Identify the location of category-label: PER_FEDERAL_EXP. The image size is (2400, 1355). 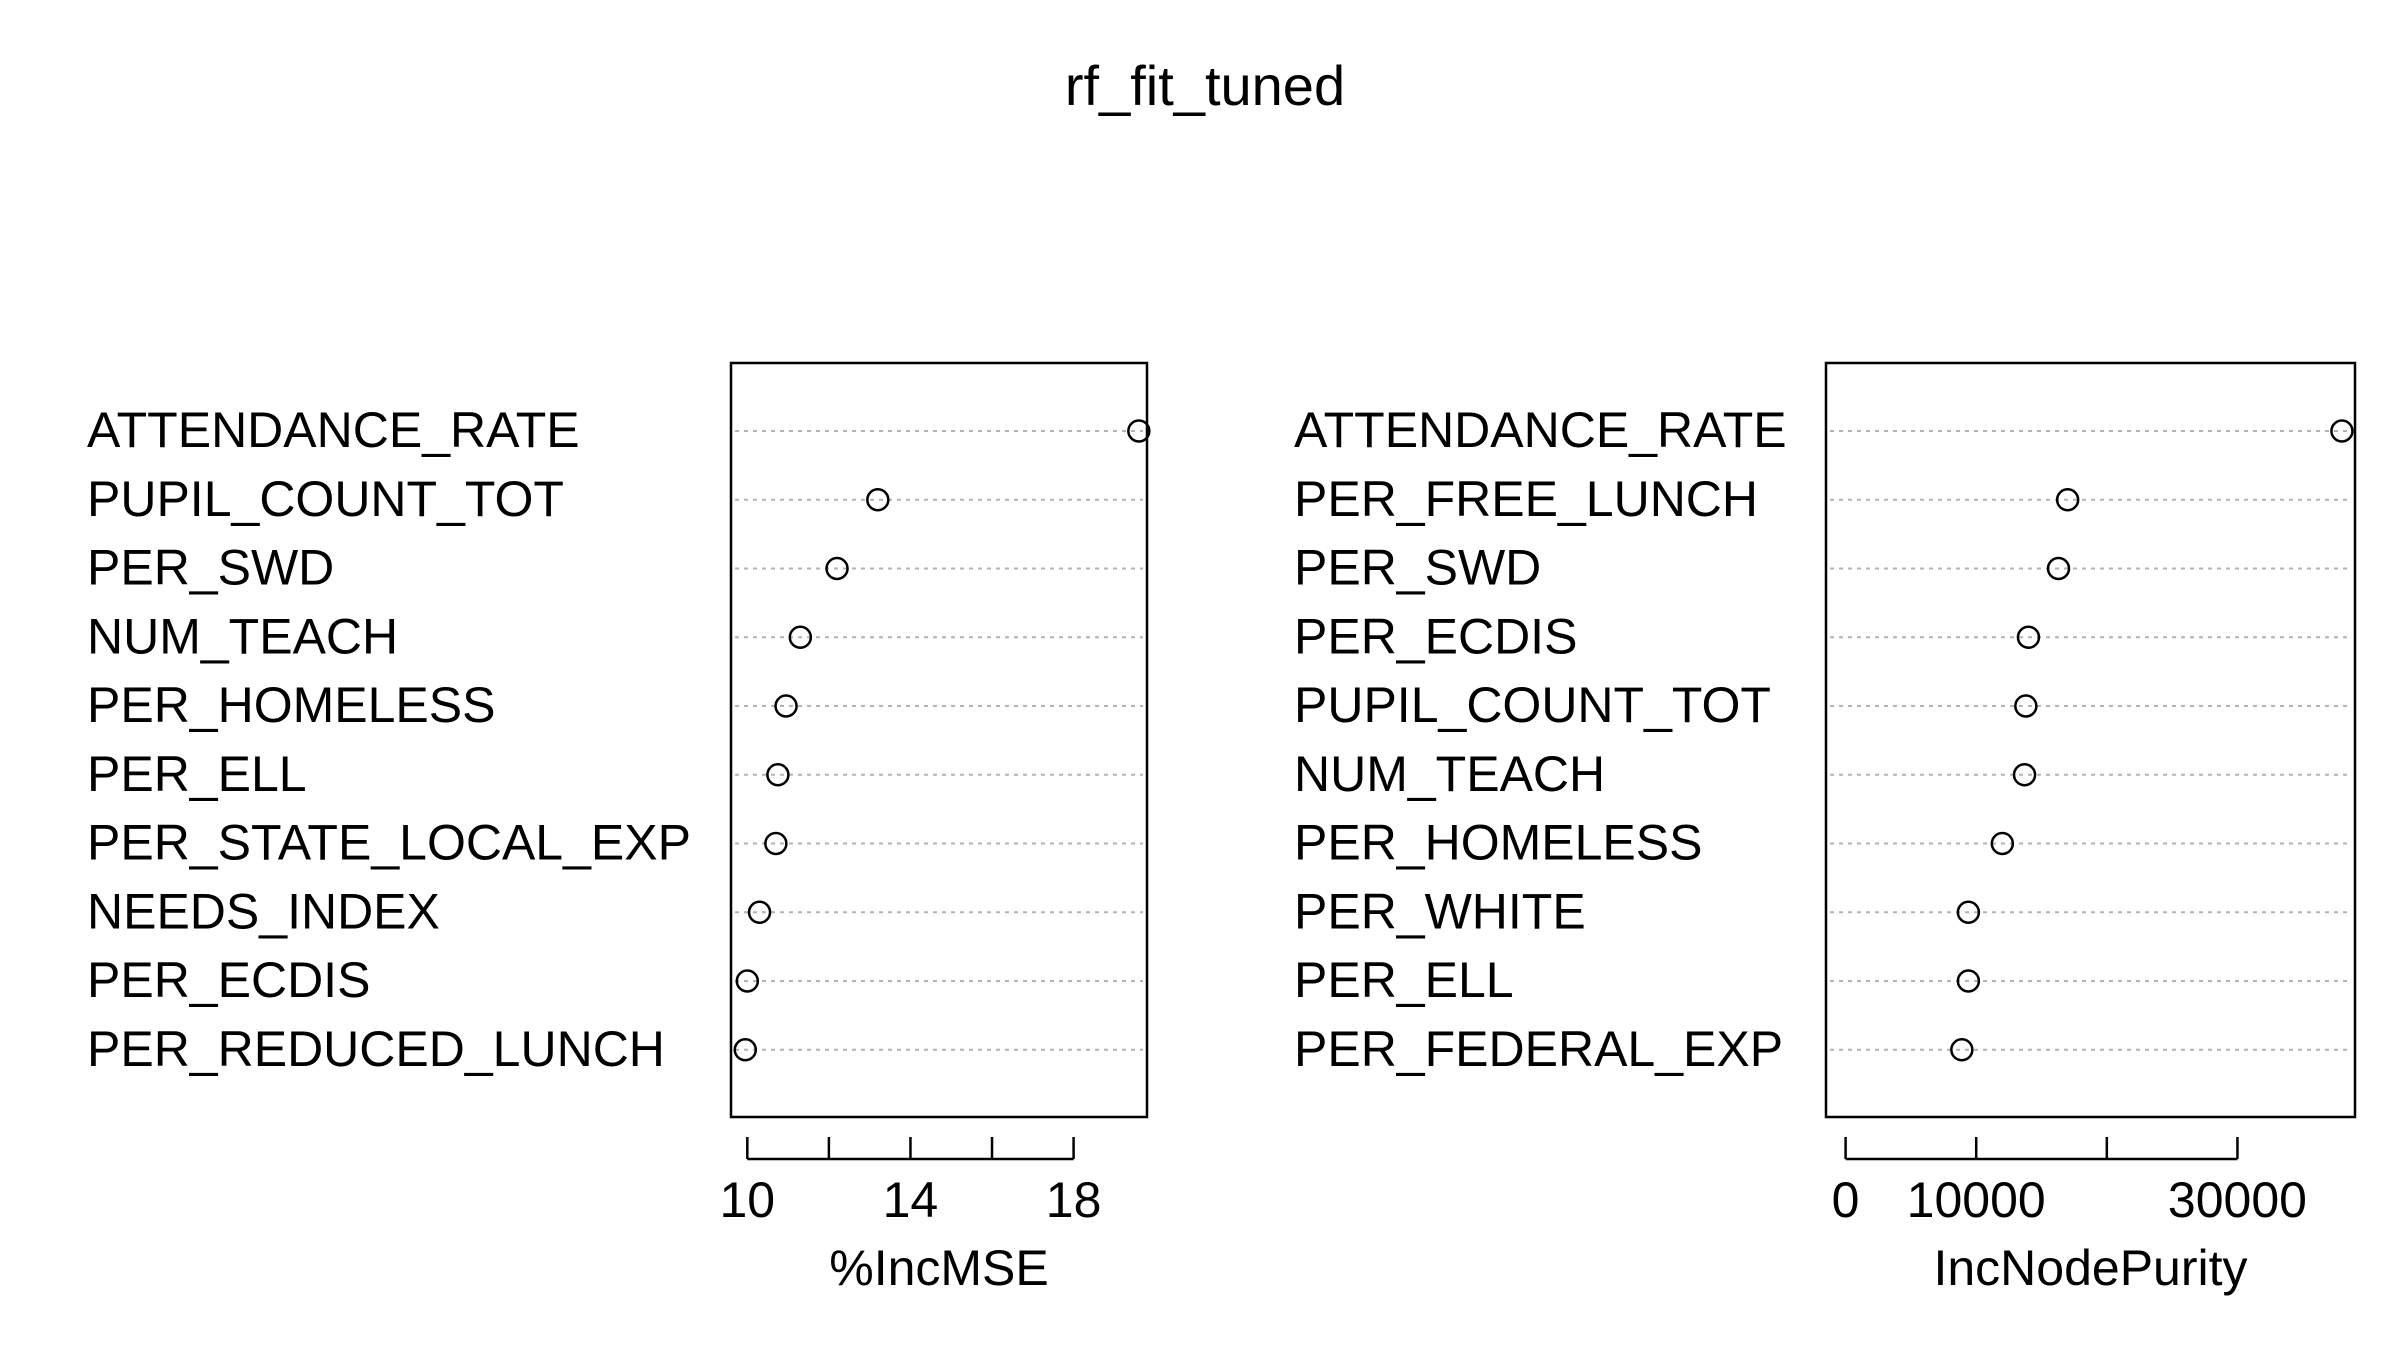
(1538, 1049).